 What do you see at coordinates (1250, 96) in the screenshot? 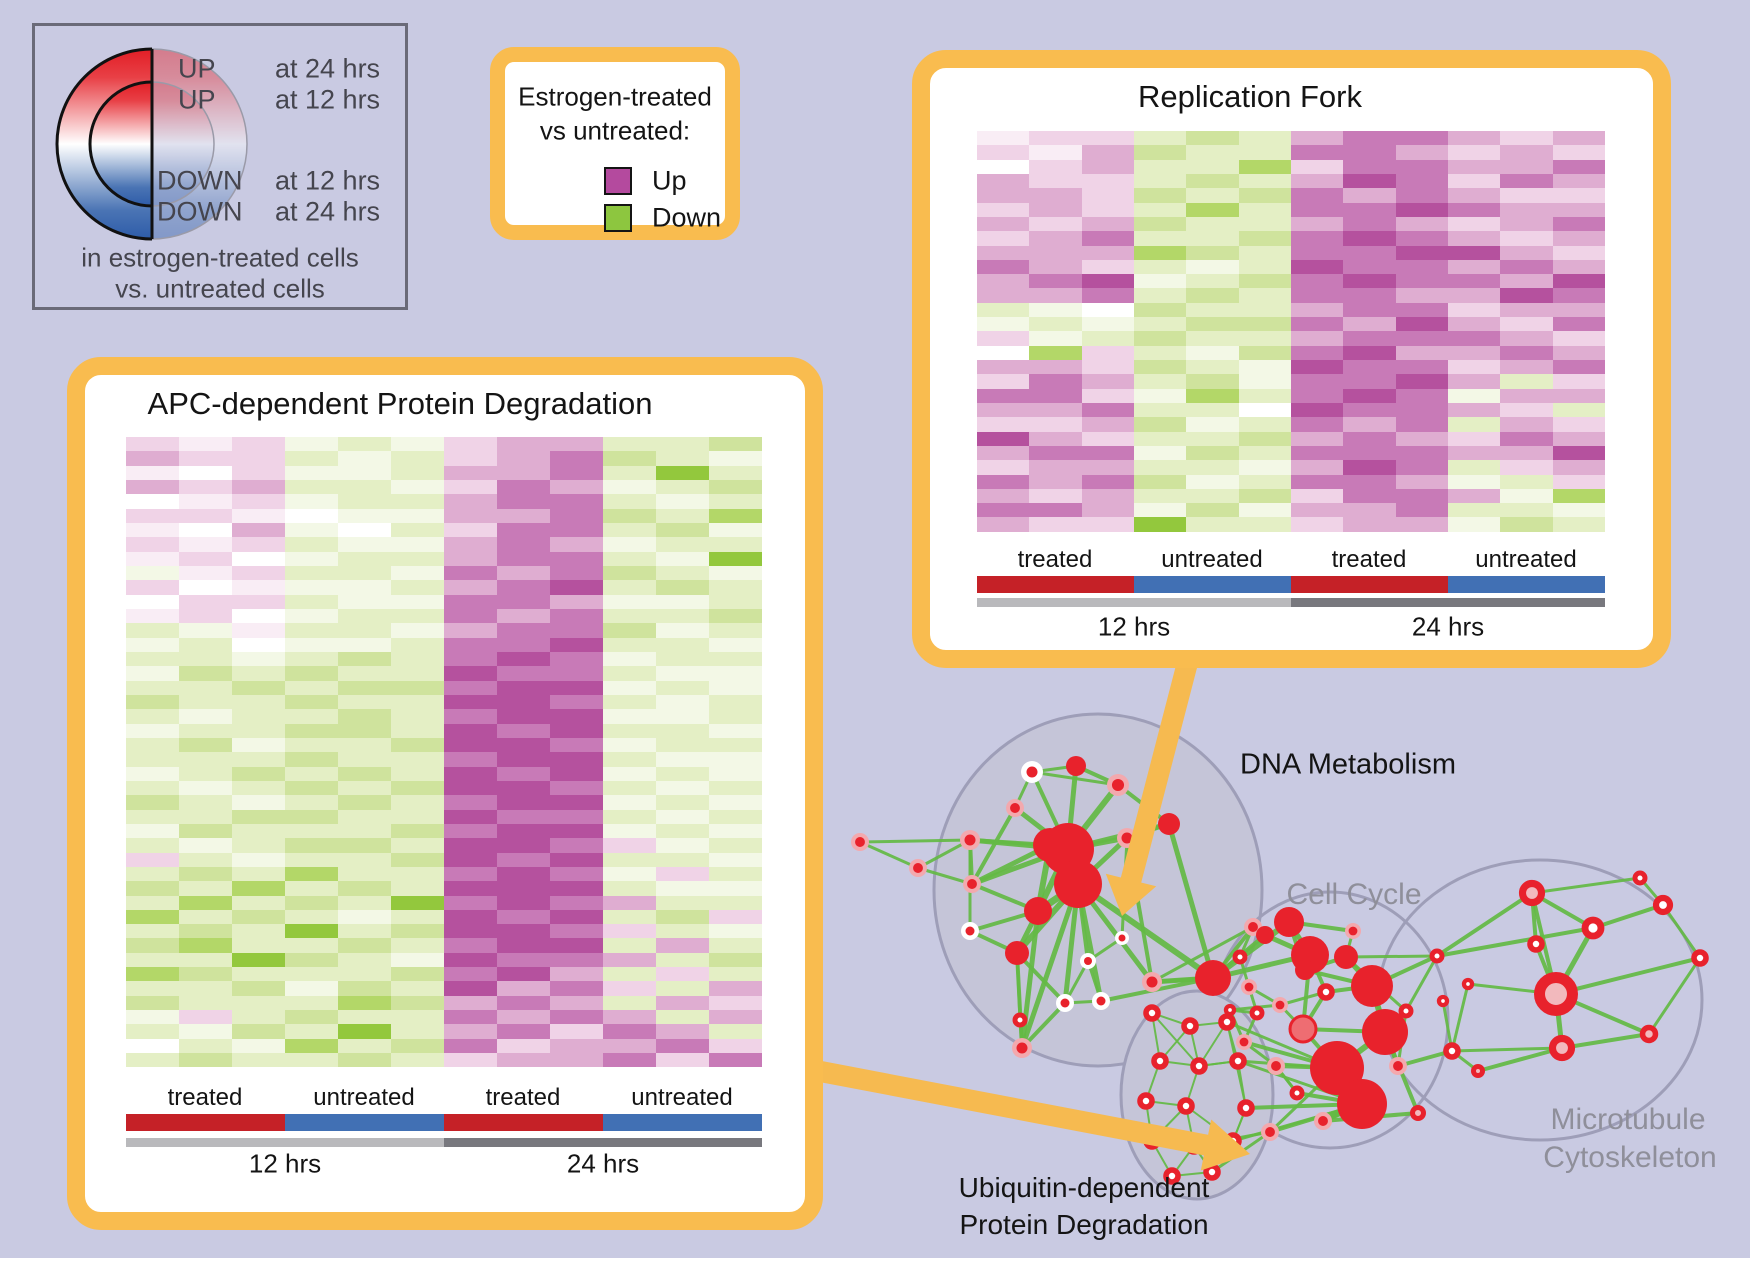
I see `replication-fork-title: Replication Fork` at bounding box center [1250, 96].